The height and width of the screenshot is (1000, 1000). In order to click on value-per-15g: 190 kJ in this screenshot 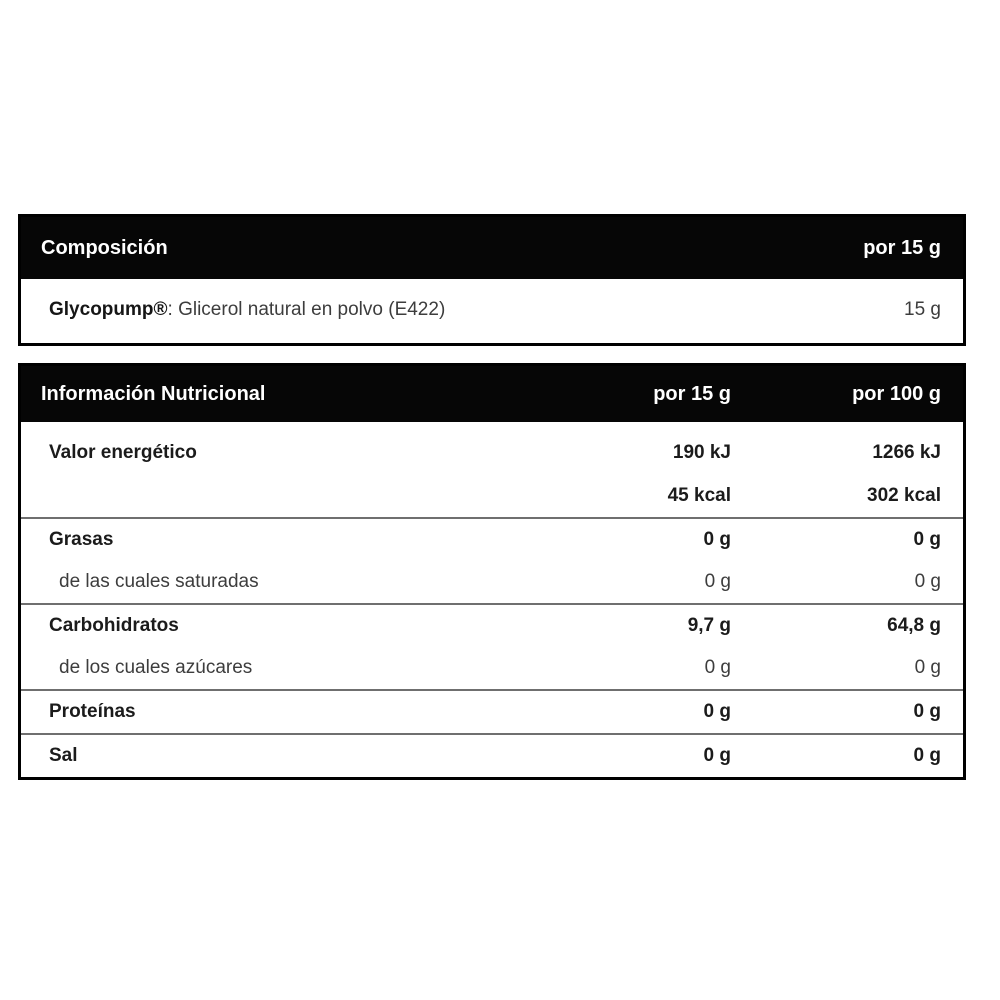, I will do `click(701, 452)`.